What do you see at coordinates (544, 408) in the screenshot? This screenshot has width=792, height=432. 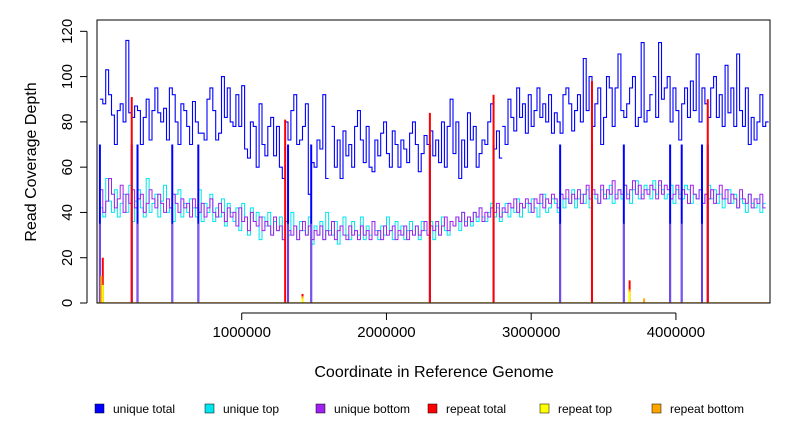 I see `legend-swatch-repeat-top` at bounding box center [544, 408].